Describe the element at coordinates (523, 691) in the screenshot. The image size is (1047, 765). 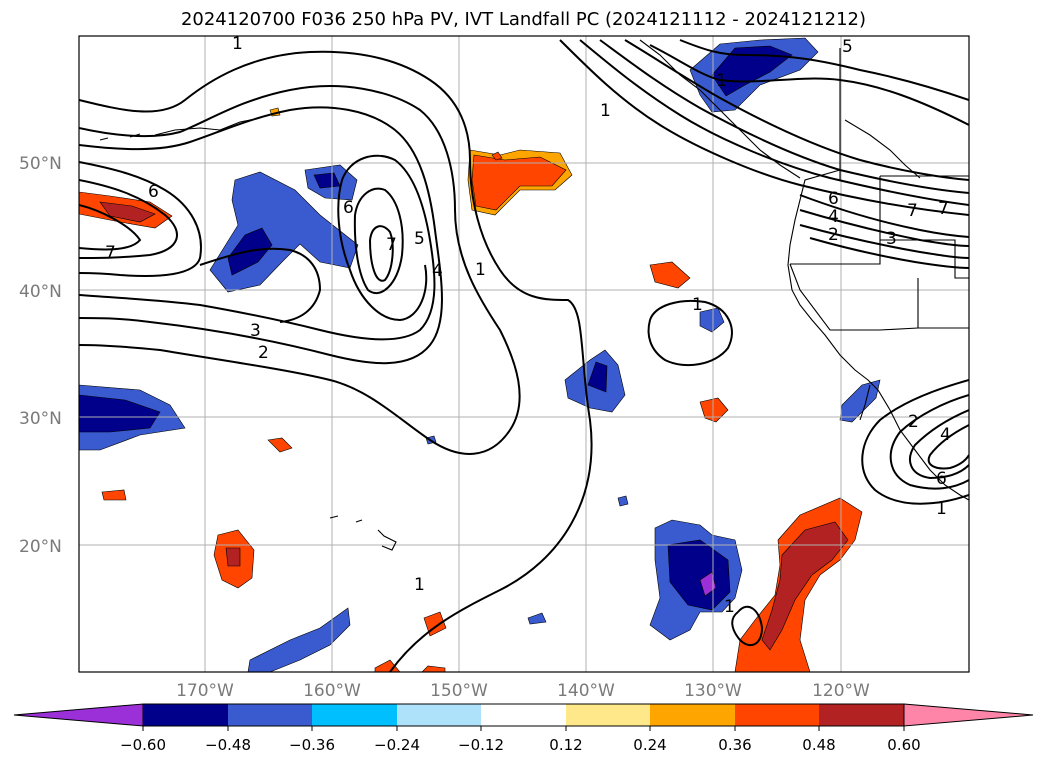
I see `longitude-labels: 170°W 160°W 150°W 140°W 130°W 120°W` at that location.